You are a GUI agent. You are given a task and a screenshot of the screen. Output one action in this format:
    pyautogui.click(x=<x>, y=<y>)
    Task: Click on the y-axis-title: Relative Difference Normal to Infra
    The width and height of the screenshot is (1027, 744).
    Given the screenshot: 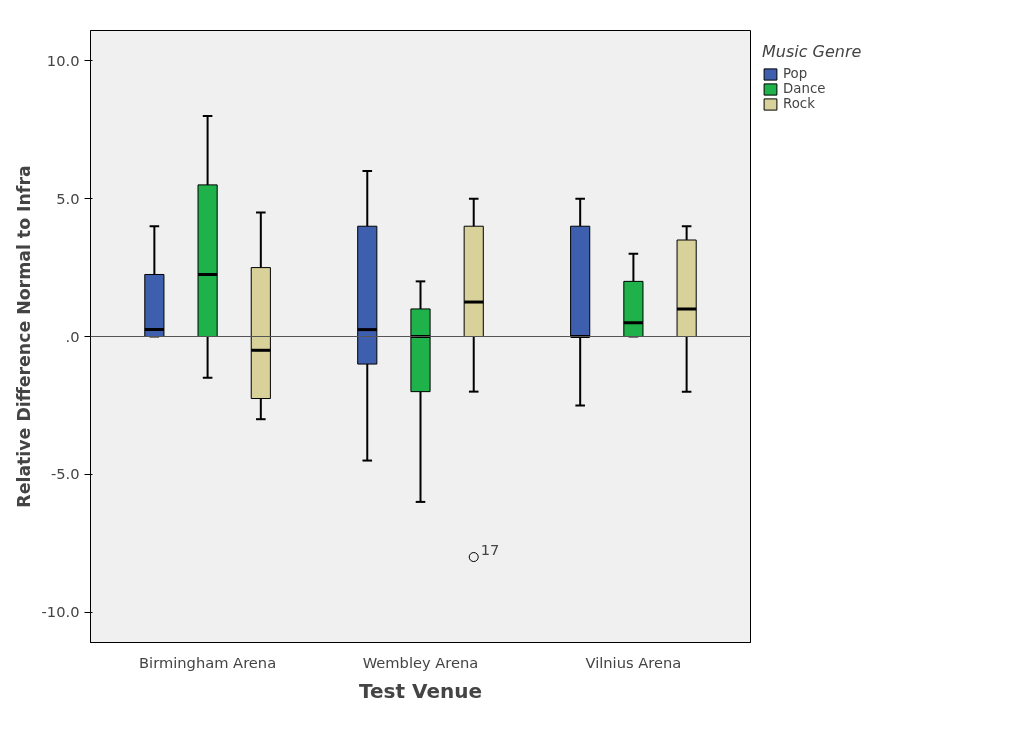 What is the action you would take?
    pyautogui.click(x=23, y=336)
    